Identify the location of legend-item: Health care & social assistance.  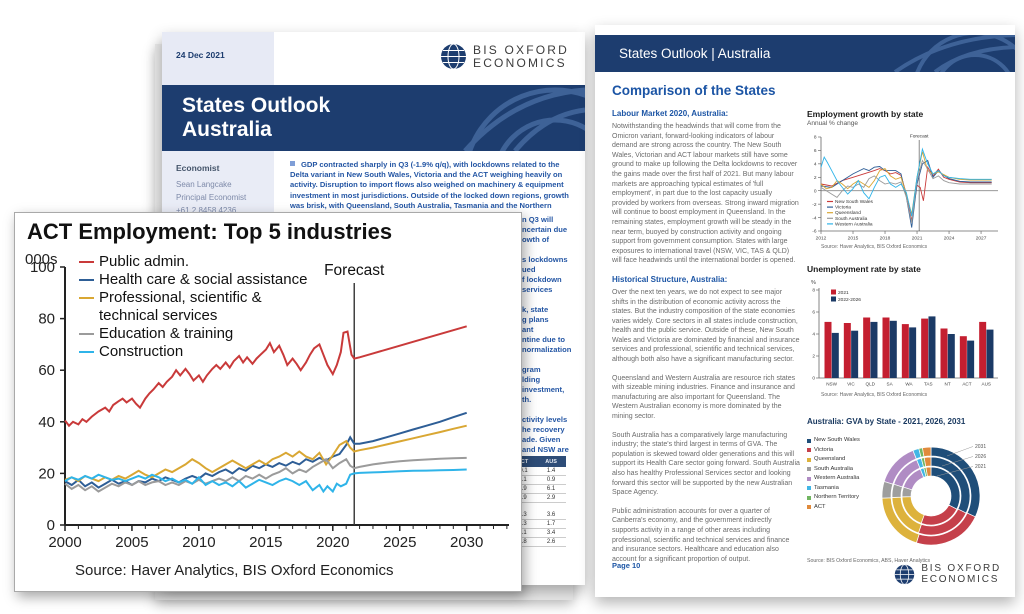
(193, 280).